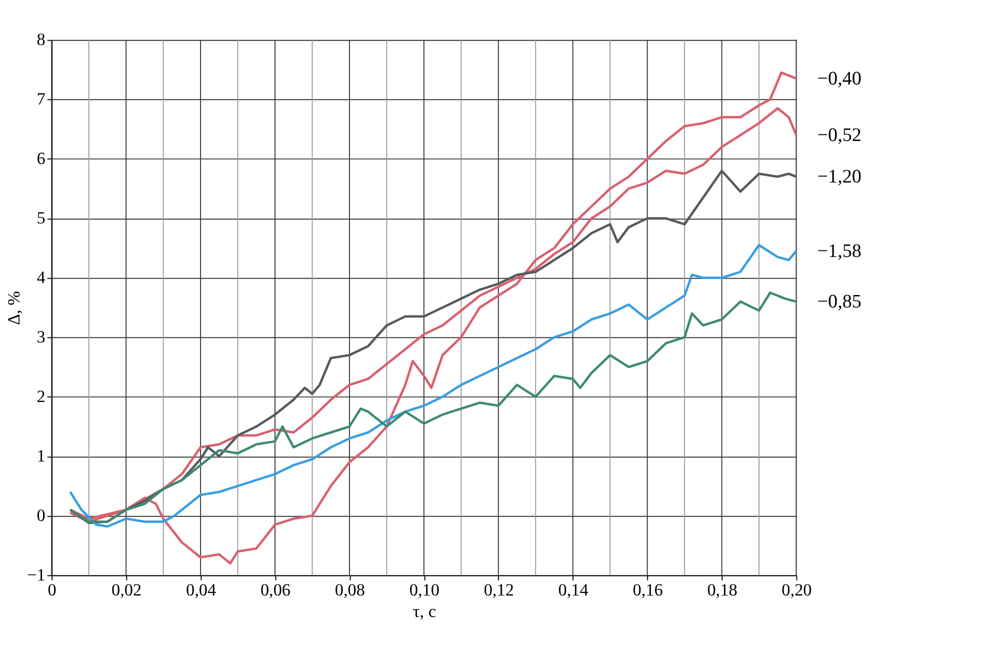 The width and height of the screenshot is (996, 655). I want to click on y-tick-label: 3, so click(41, 337).